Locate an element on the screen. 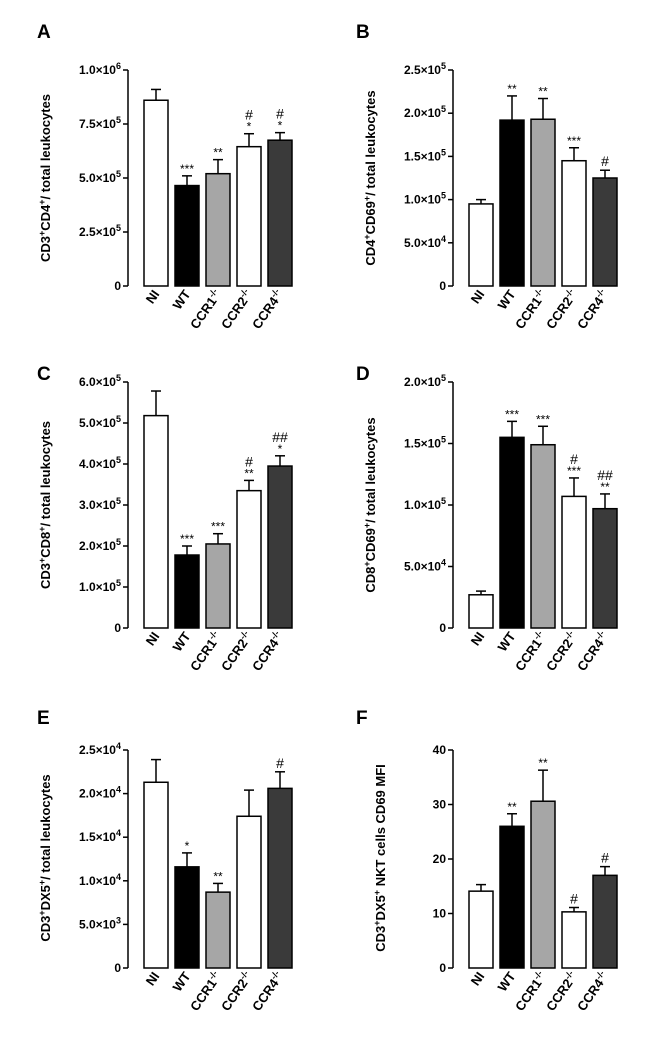  y-tick-label: 1.0×10⁴ is located at coordinates (100, 880).